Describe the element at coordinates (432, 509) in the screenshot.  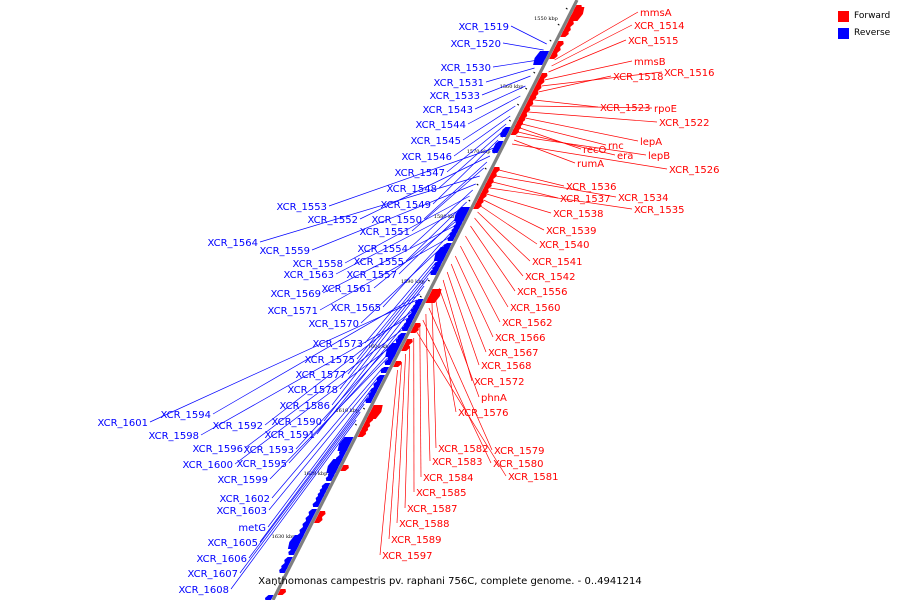
I see `forward-gene-label: XCR_1587` at that location.